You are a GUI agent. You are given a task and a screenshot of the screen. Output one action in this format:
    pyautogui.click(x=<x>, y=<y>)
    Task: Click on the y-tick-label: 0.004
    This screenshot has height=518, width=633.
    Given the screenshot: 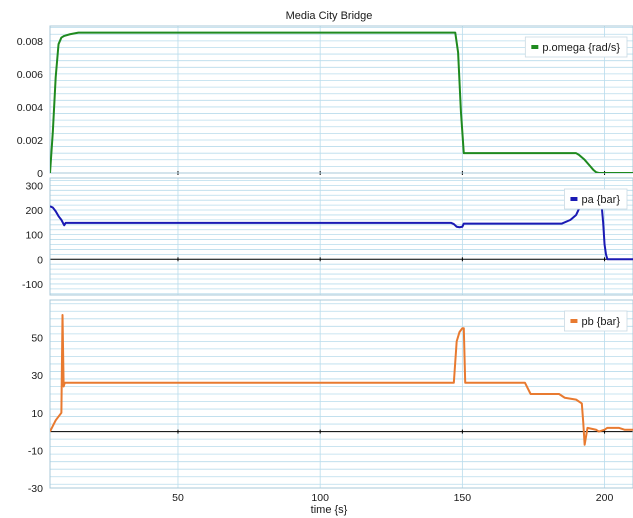 What is the action you would take?
    pyautogui.click(x=30, y=108)
    